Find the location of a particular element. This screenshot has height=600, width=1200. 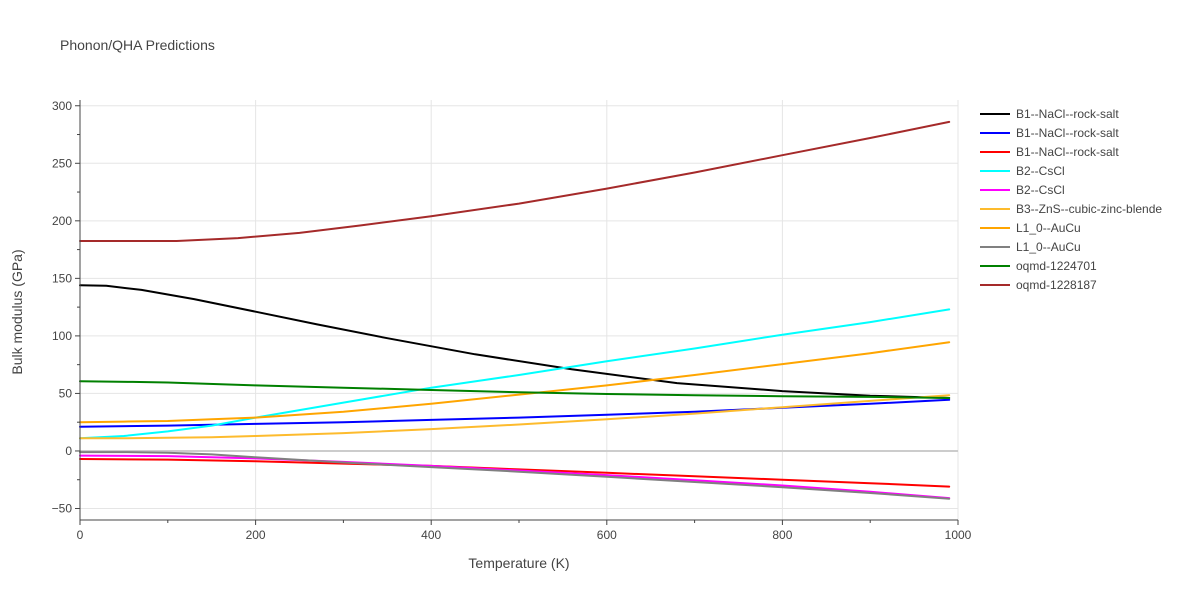

y-tick-label: 200 is located at coordinates (62, 221).